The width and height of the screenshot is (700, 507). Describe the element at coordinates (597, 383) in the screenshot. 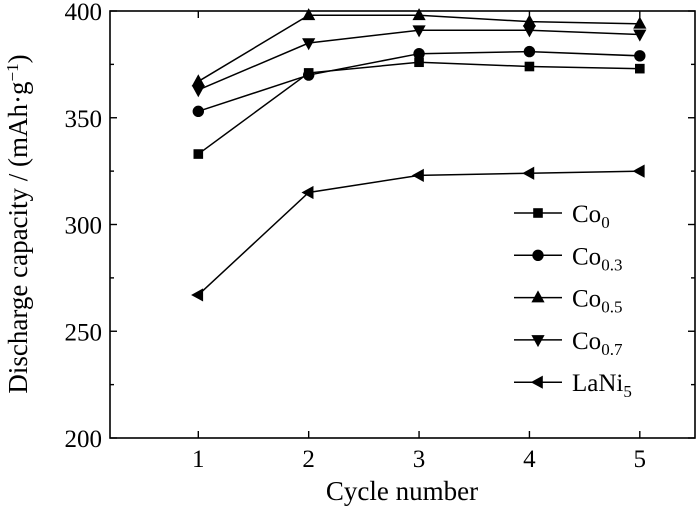

I see `legend-label-base: LaNi` at that location.